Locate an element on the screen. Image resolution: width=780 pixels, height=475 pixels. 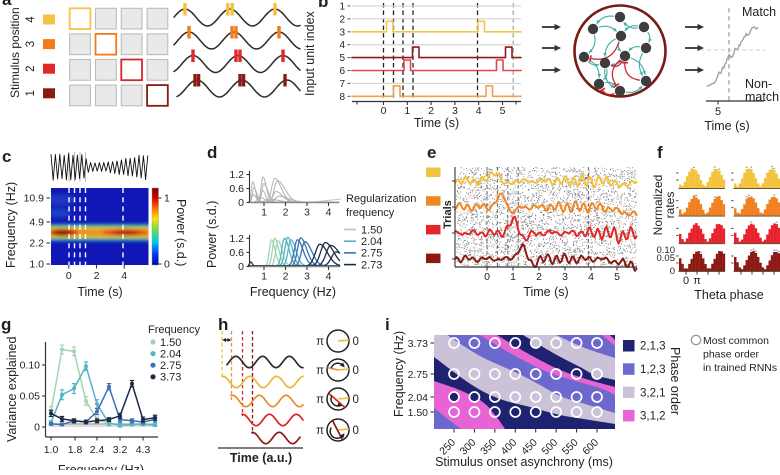
svg-text: rates is located at coordinates (670, 205).